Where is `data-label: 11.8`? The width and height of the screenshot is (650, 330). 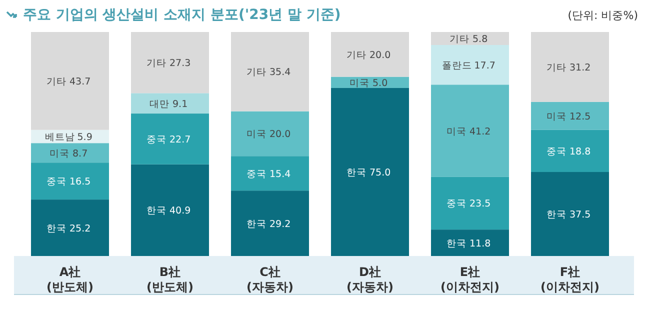 data-label: 11.8 is located at coordinates (480, 244).